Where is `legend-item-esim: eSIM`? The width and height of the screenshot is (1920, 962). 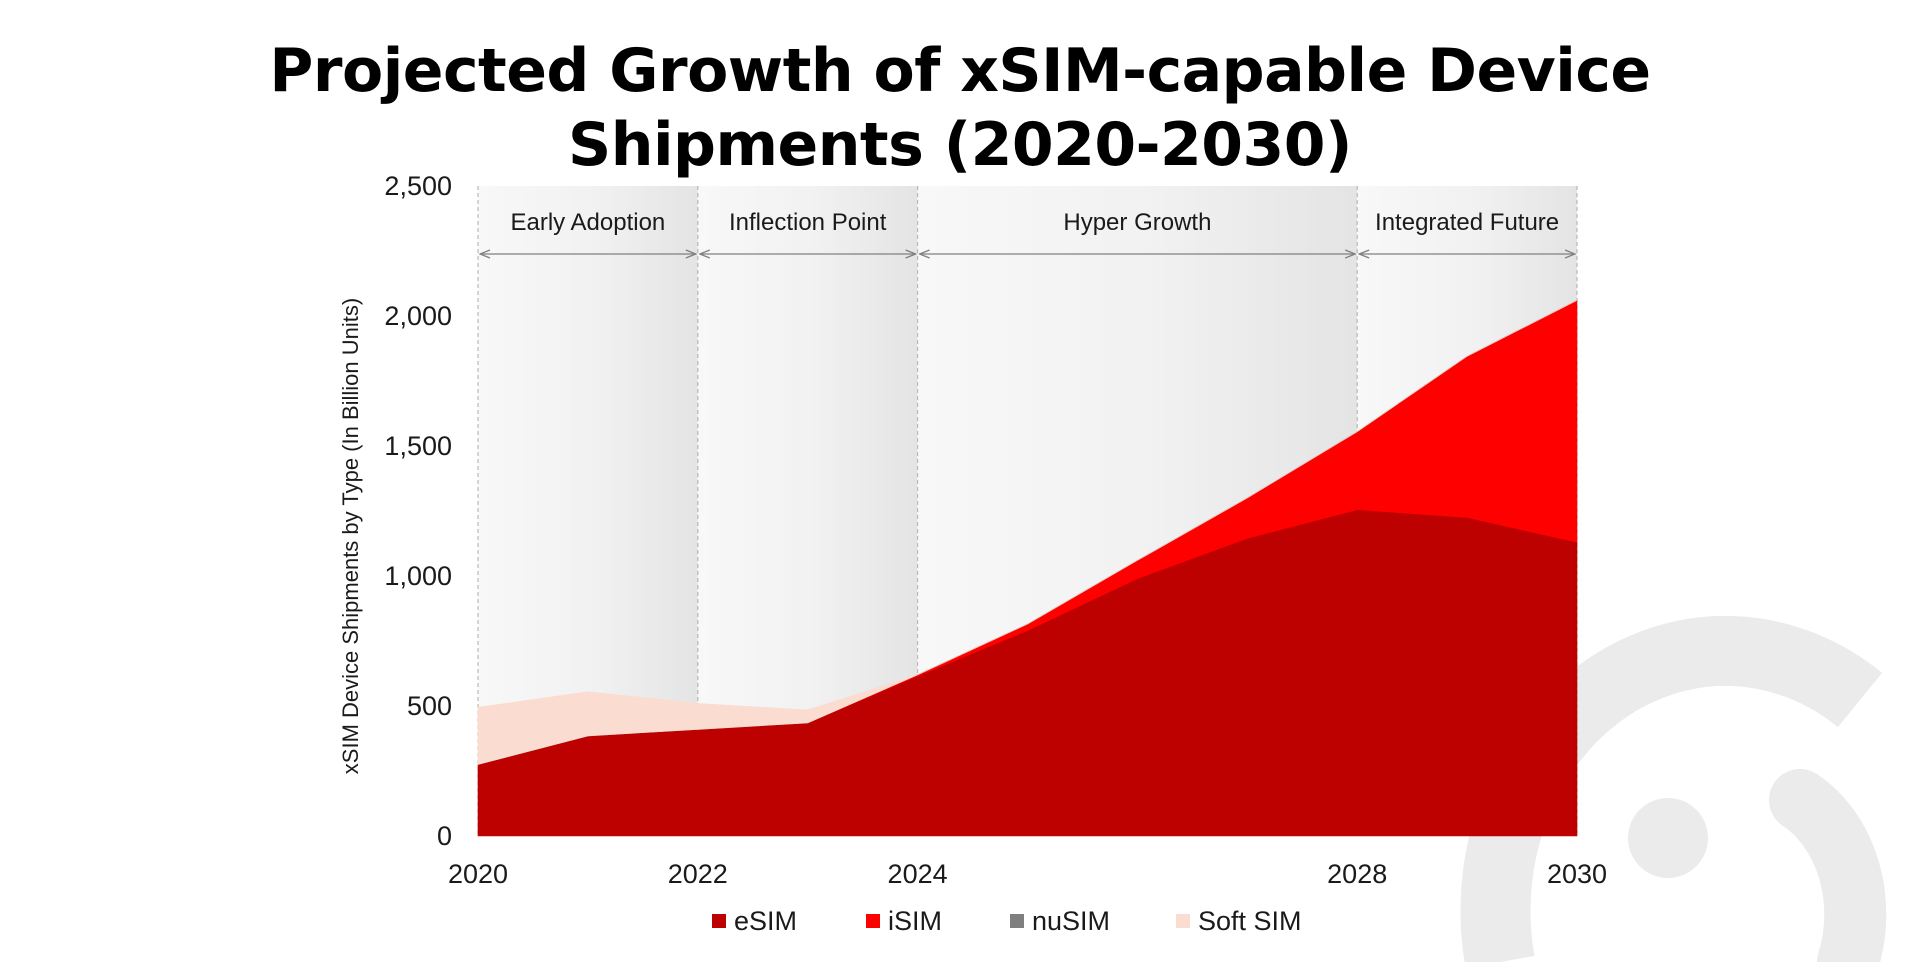 legend-item-esim: eSIM is located at coordinates (754, 921).